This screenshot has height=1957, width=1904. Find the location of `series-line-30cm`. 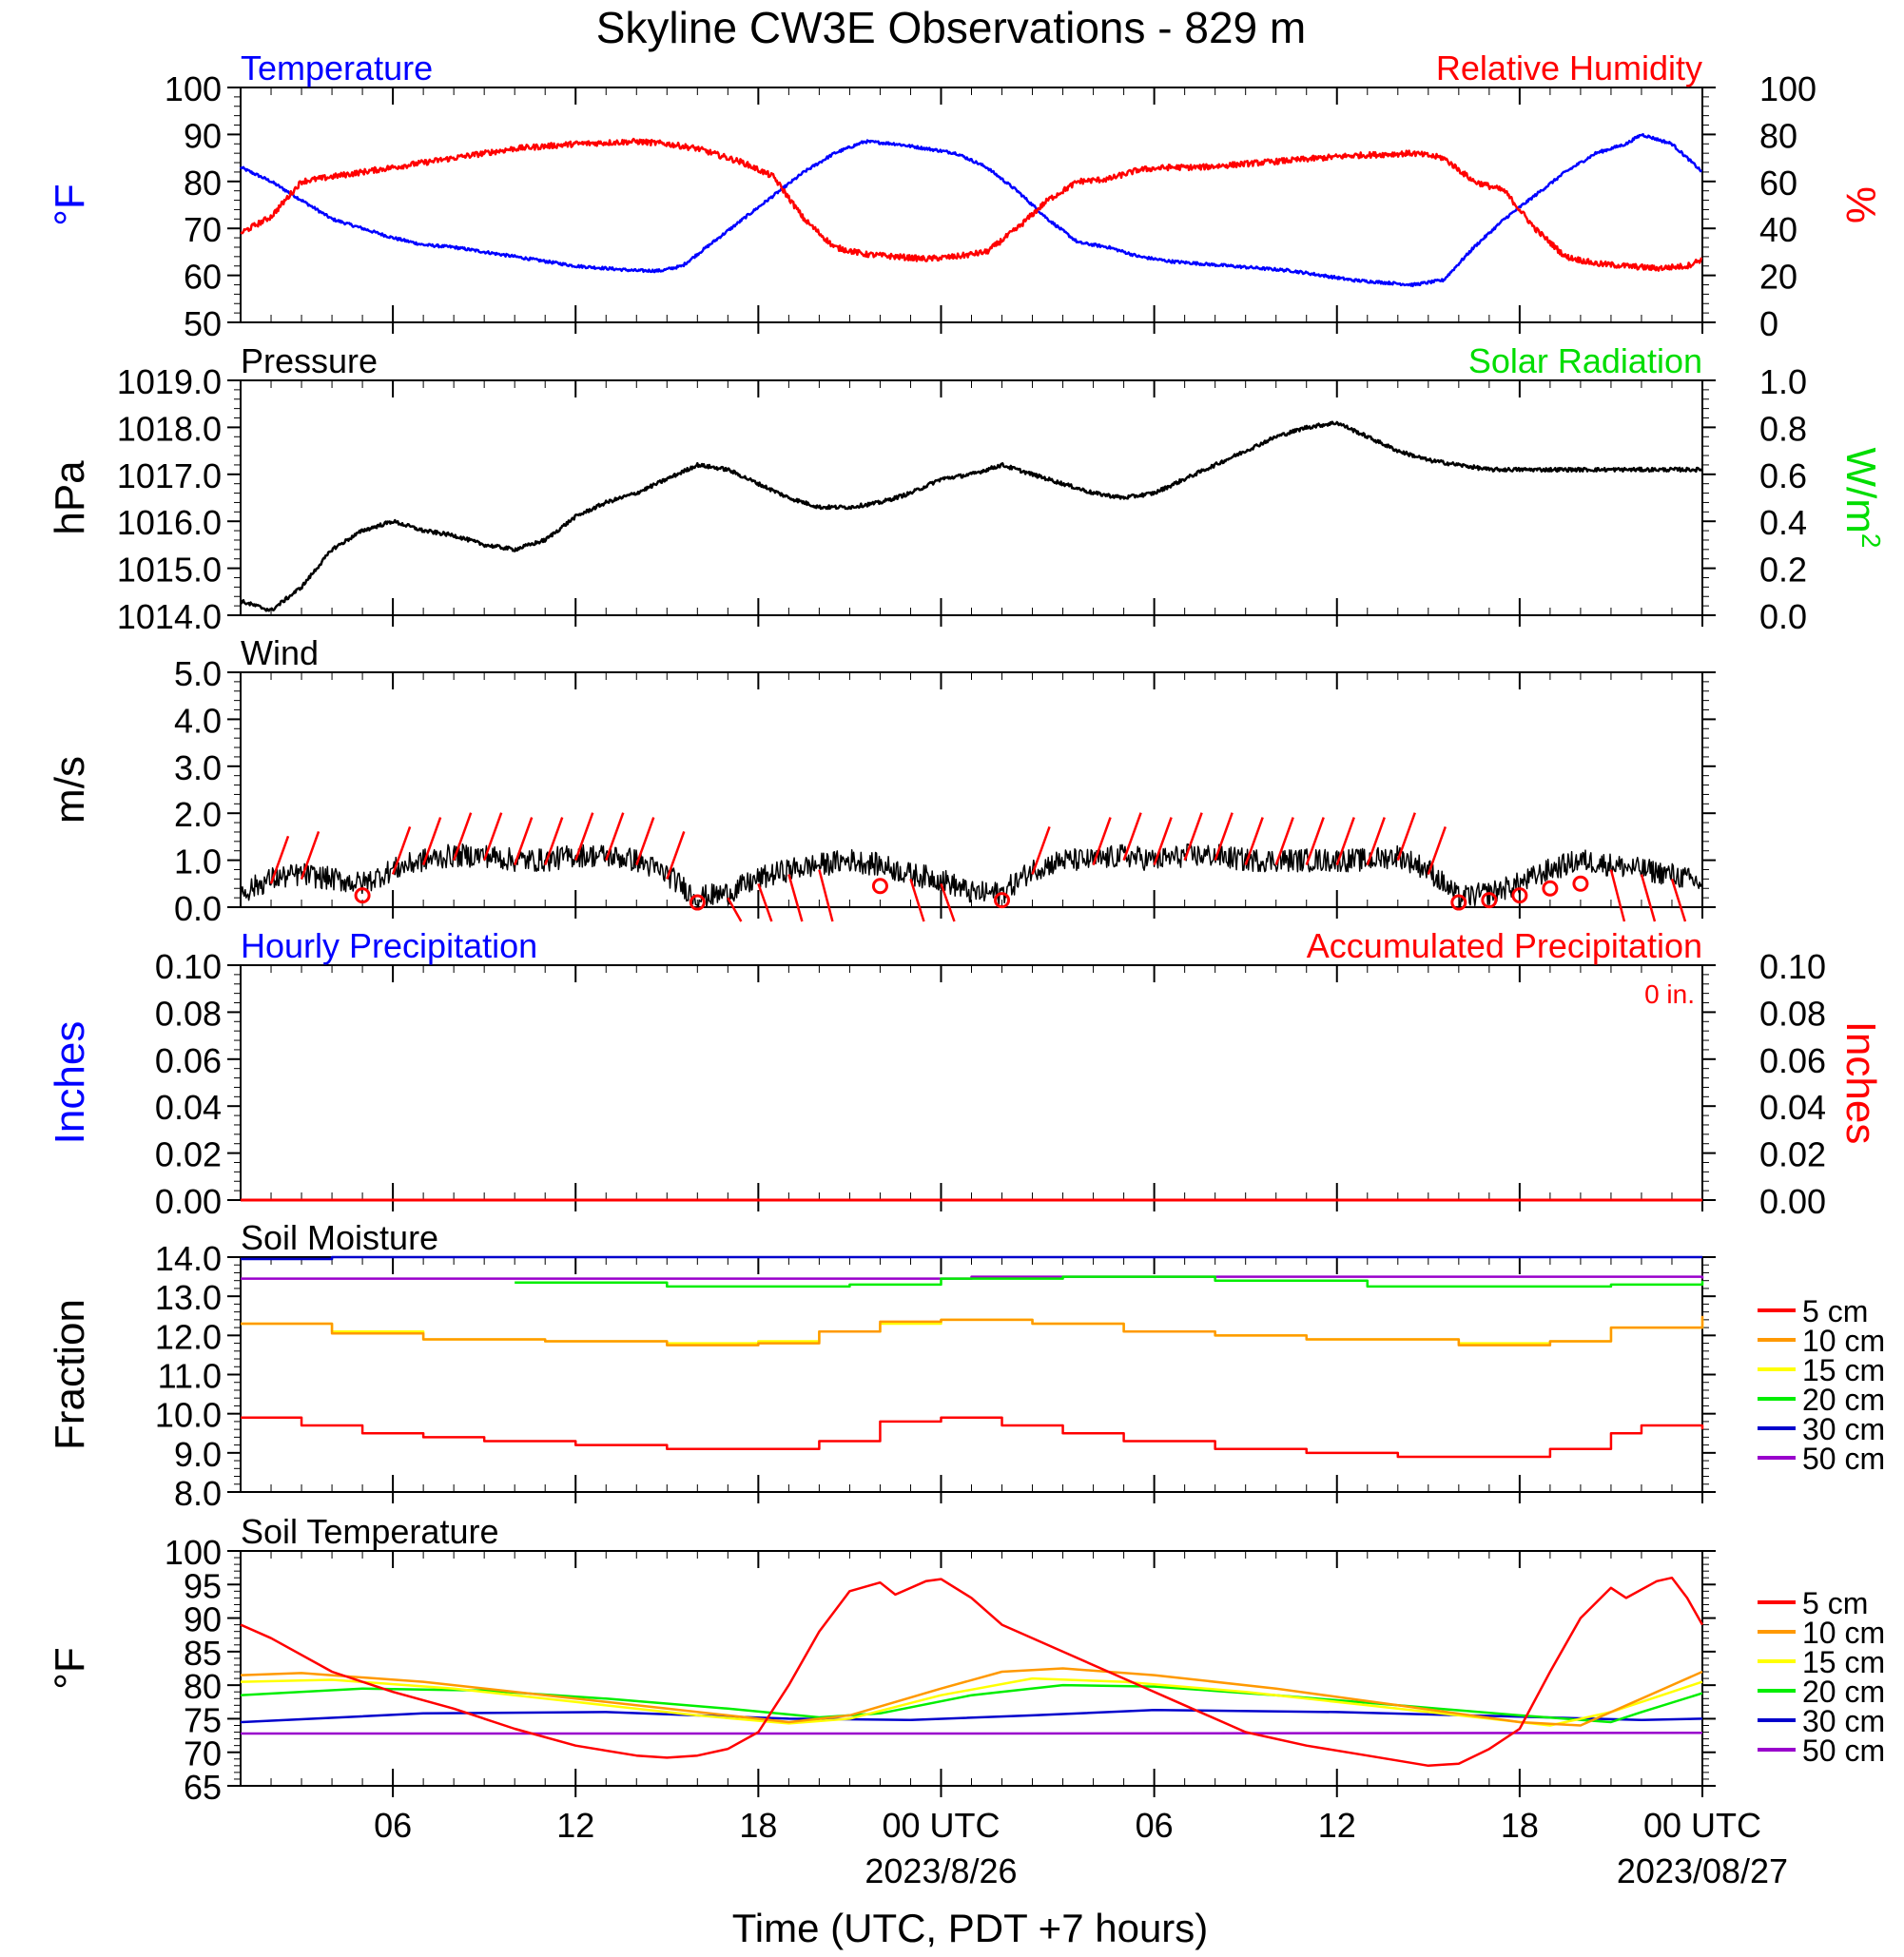

series-line-30cm is located at coordinates (971, 1258).